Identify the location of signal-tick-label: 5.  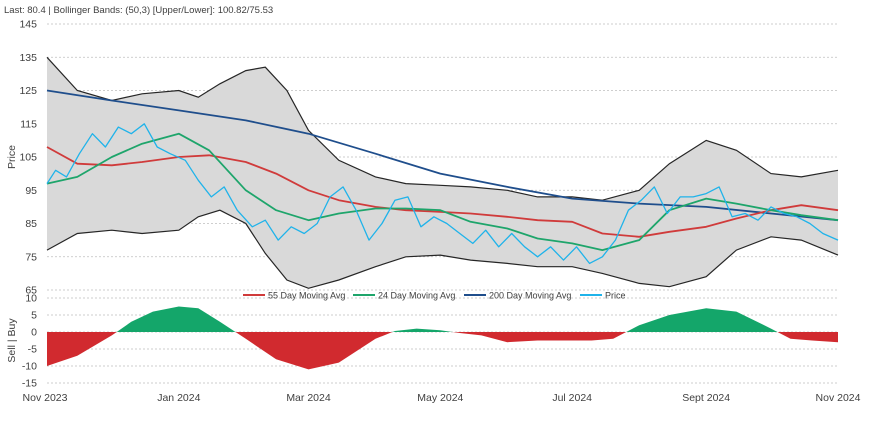
(34, 316).